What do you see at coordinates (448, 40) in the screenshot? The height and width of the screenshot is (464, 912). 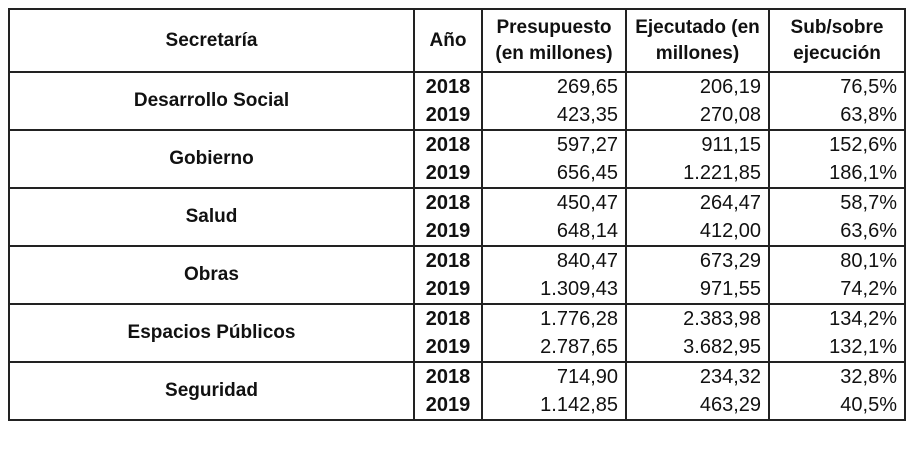 I see `header-ano: Año` at bounding box center [448, 40].